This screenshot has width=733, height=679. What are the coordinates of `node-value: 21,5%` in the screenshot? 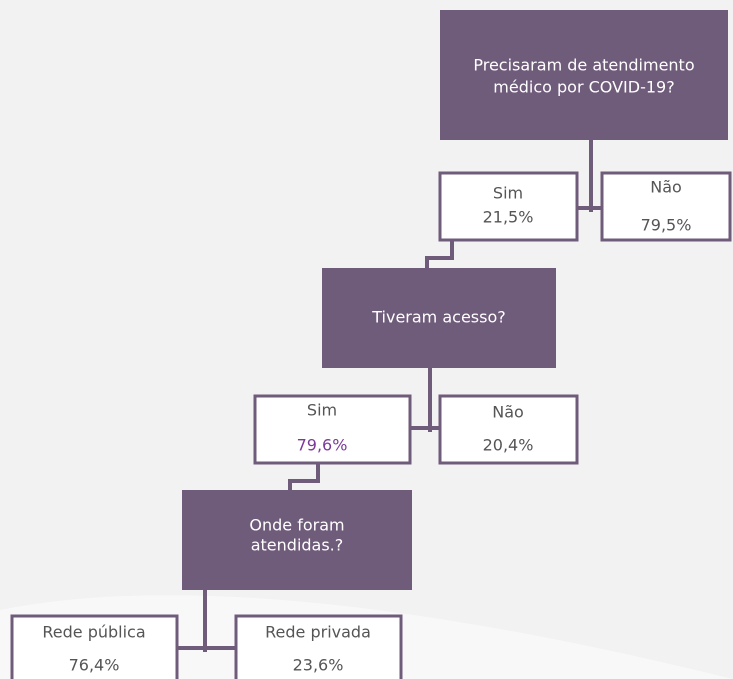 It's located at (508, 217).